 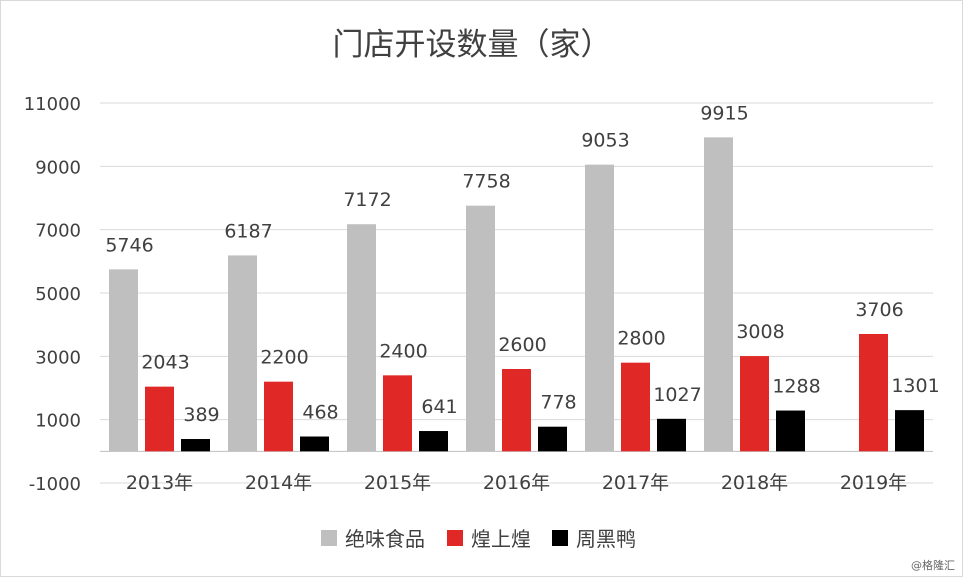 What do you see at coordinates (129, 245) in the screenshot?
I see `data-label: 5746` at bounding box center [129, 245].